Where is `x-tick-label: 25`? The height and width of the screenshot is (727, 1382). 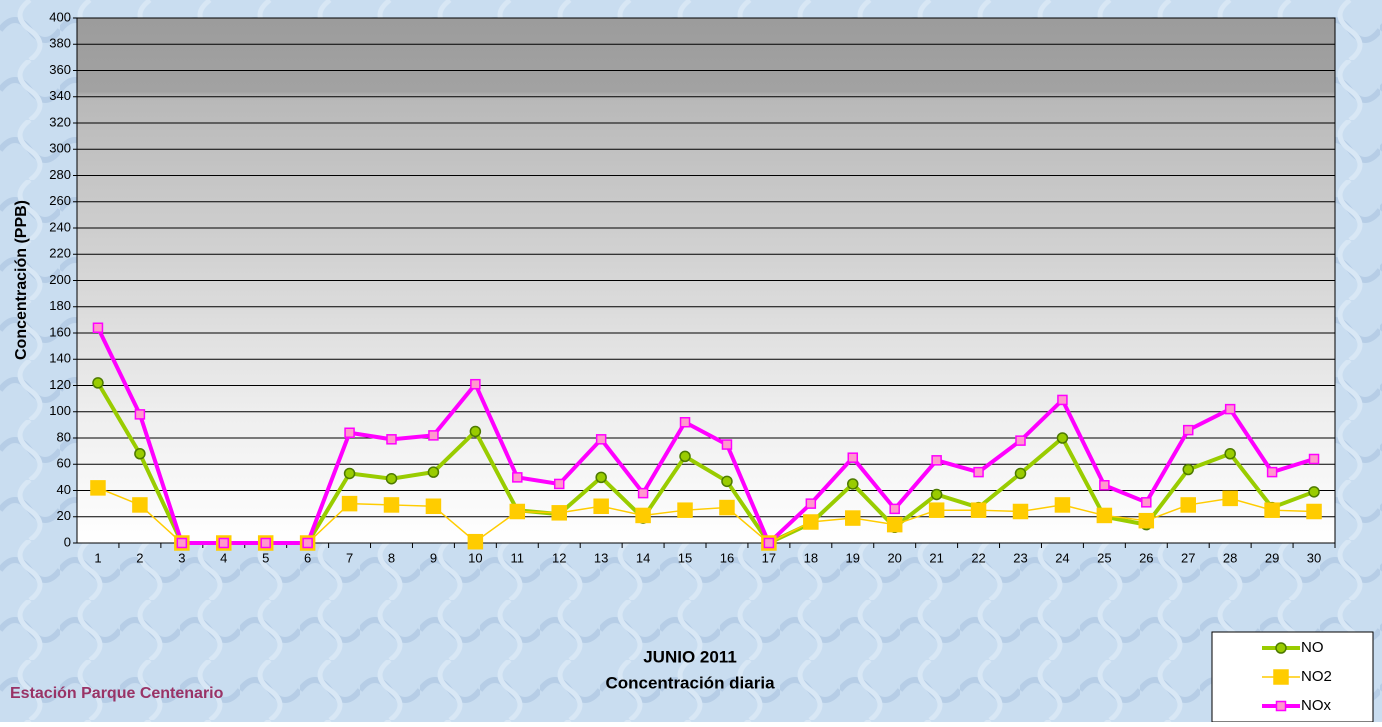
x-tick-label: 25 is located at coordinates (1104, 557).